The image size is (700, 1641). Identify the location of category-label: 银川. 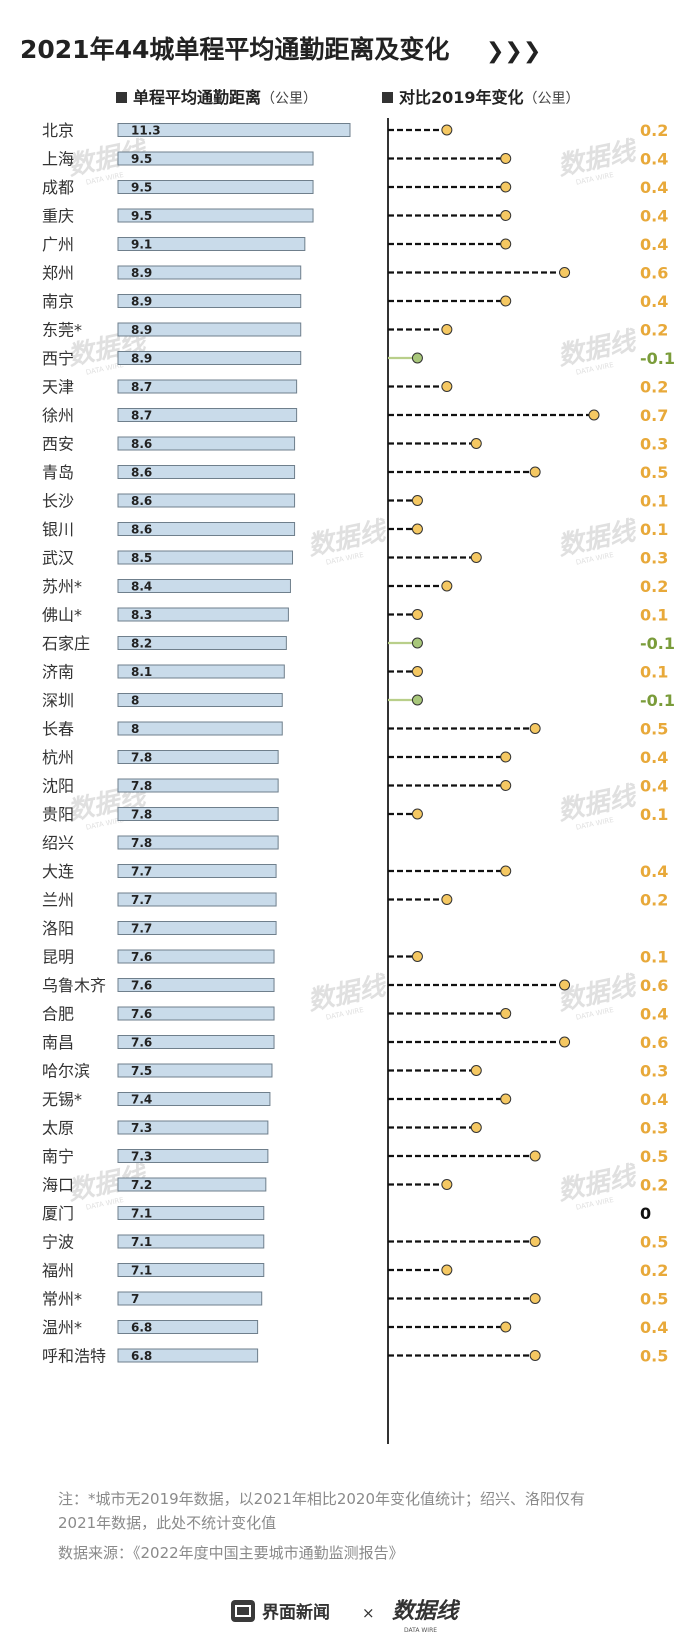
(58, 529).